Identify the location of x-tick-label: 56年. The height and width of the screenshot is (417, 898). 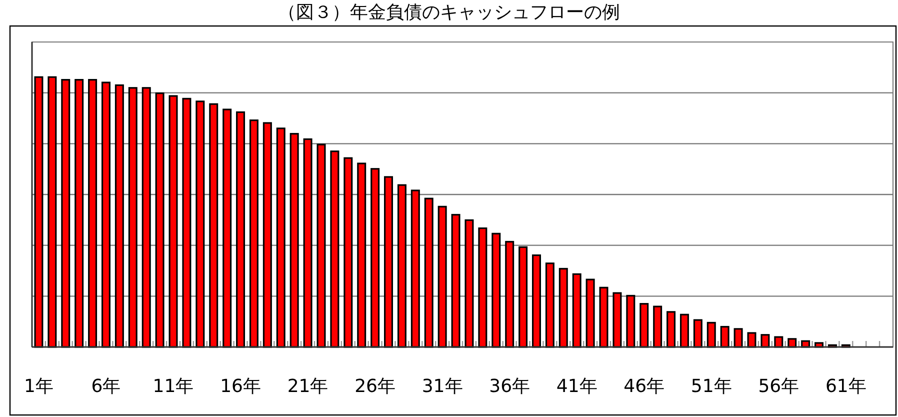
(779, 386).